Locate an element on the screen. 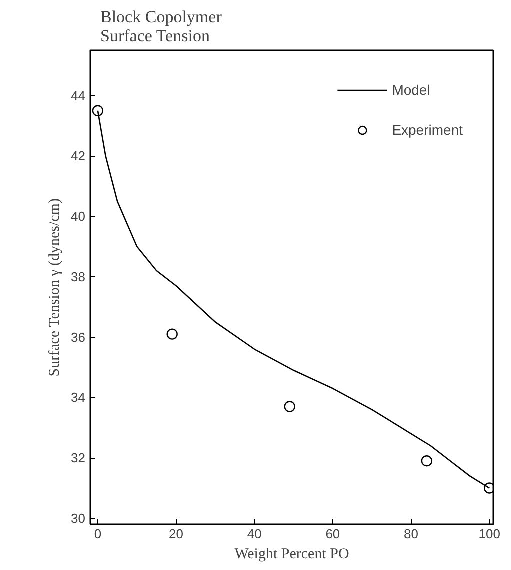  x-tick-label: 20 is located at coordinates (176, 534).